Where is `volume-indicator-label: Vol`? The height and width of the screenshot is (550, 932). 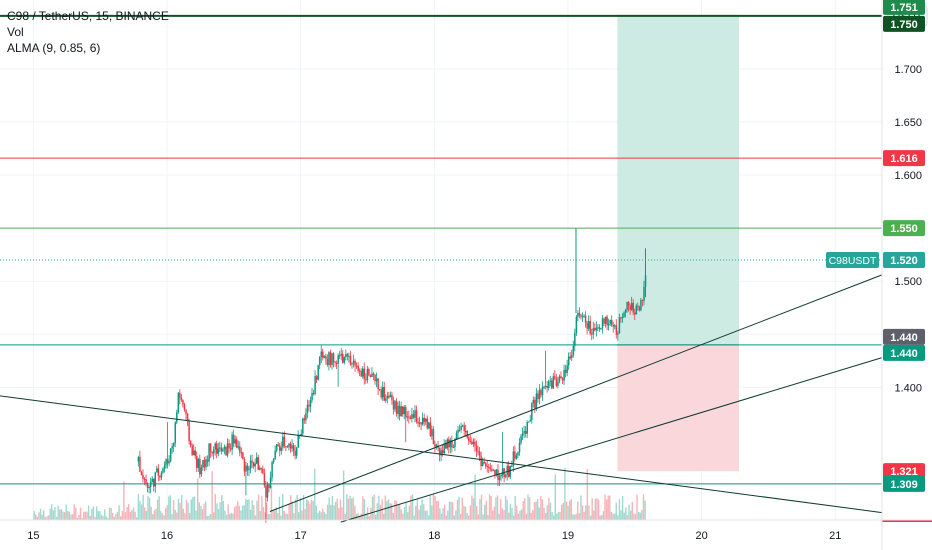
volume-indicator-label: Vol is located at coordinates (15, 32).